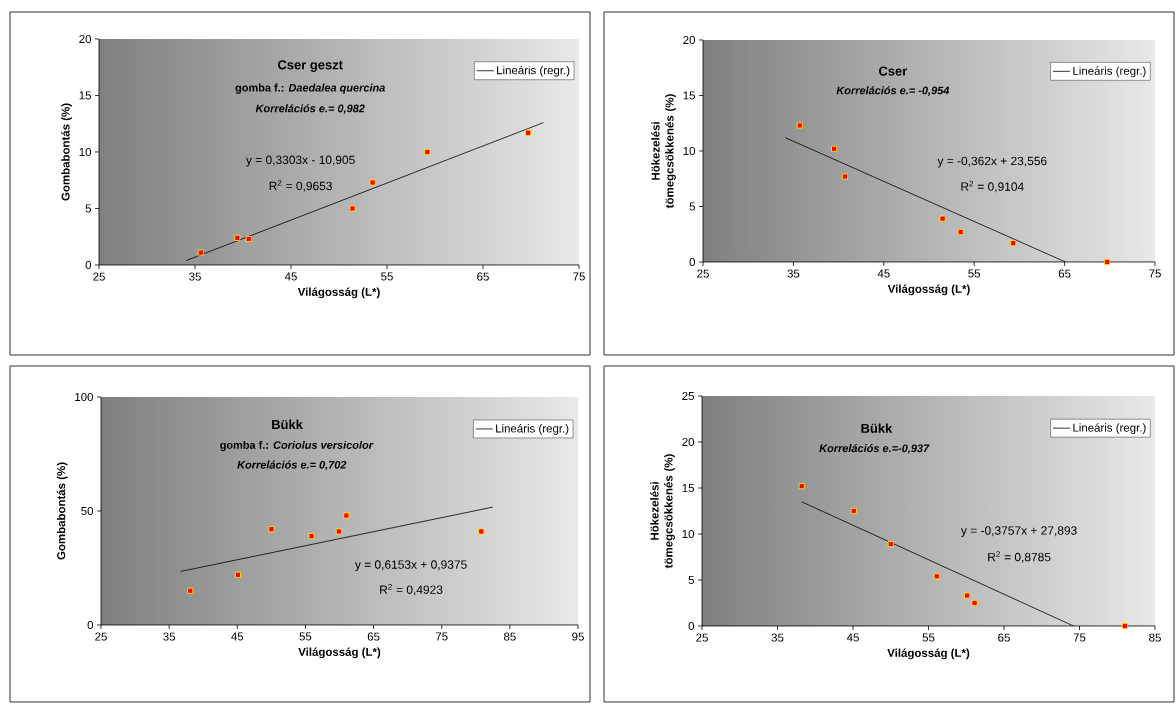  Describe the element at coordinates (410, 566) in the screenshot. I see `annotation: y = 0,6153x + 0,9375` at that location.